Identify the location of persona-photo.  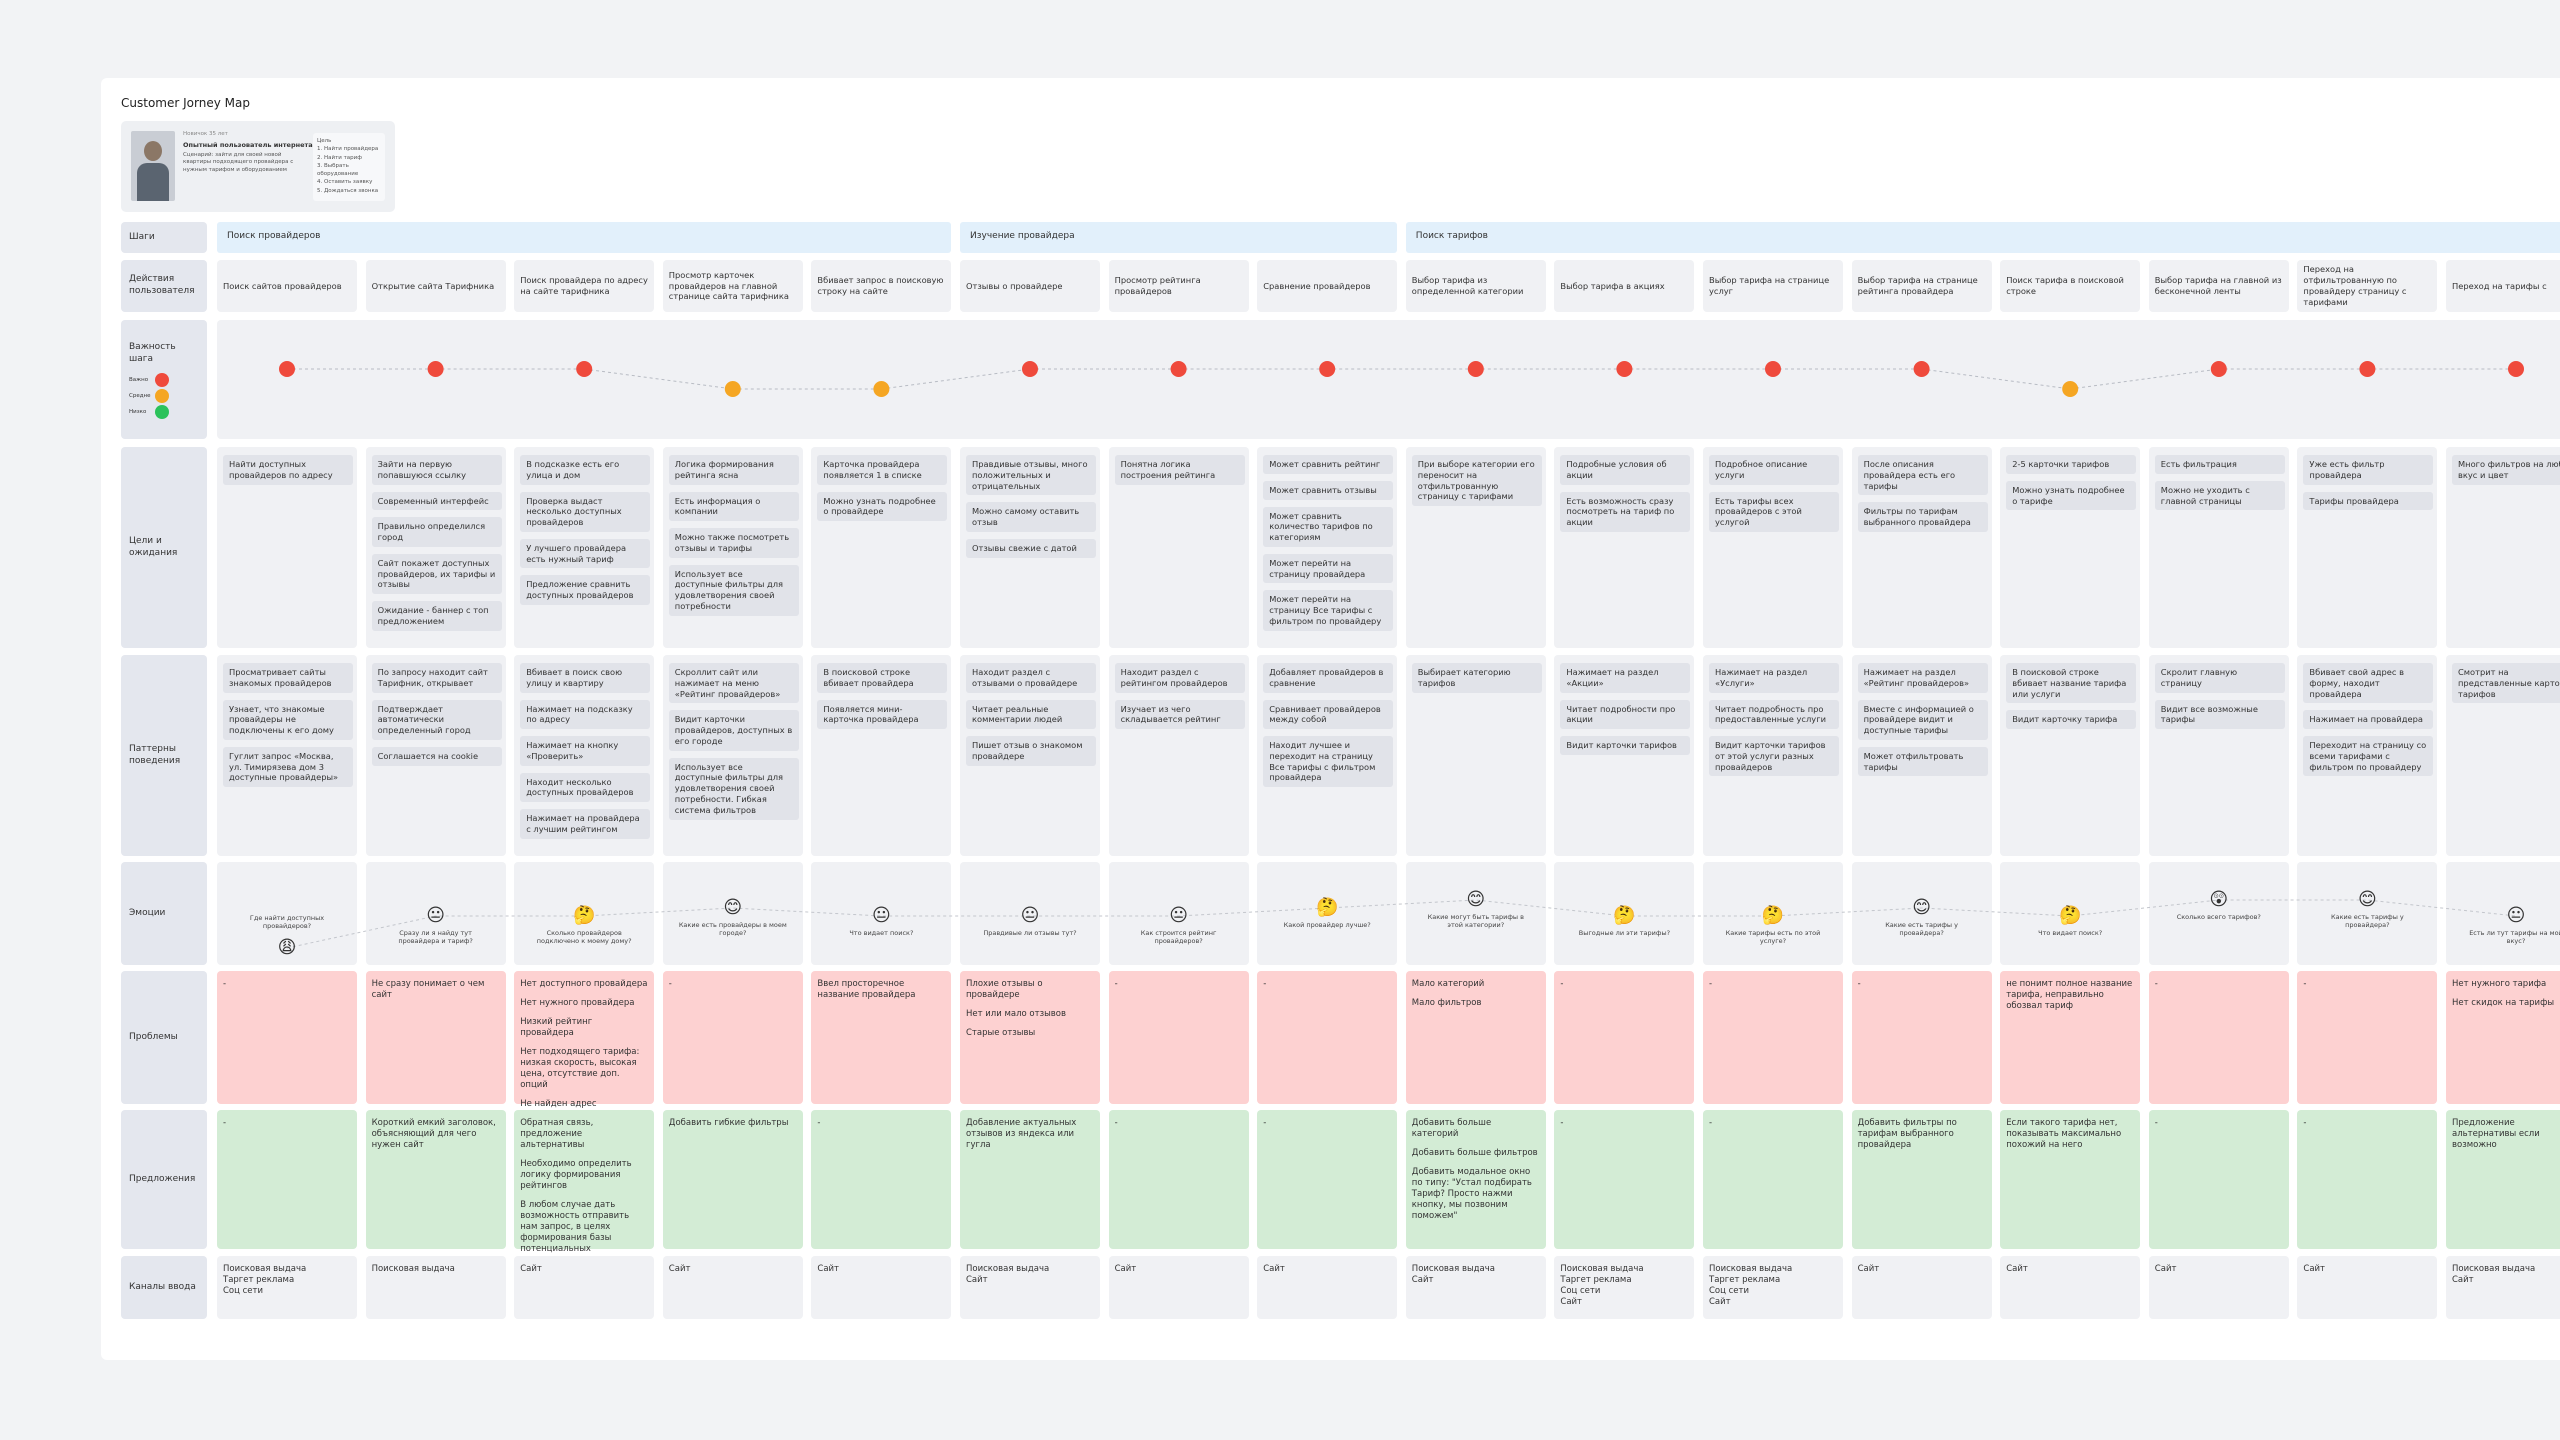
(153, 166).